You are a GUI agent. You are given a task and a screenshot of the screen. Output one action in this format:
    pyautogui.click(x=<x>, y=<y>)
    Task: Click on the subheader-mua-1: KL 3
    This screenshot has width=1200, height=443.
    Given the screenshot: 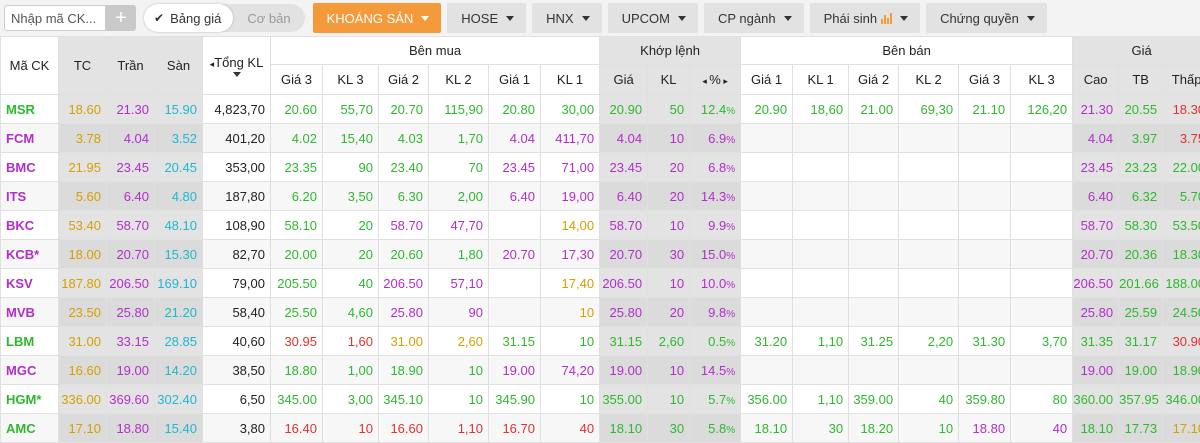 What is the action you would take?
    pyautogui.click(x=351, y=80)
    